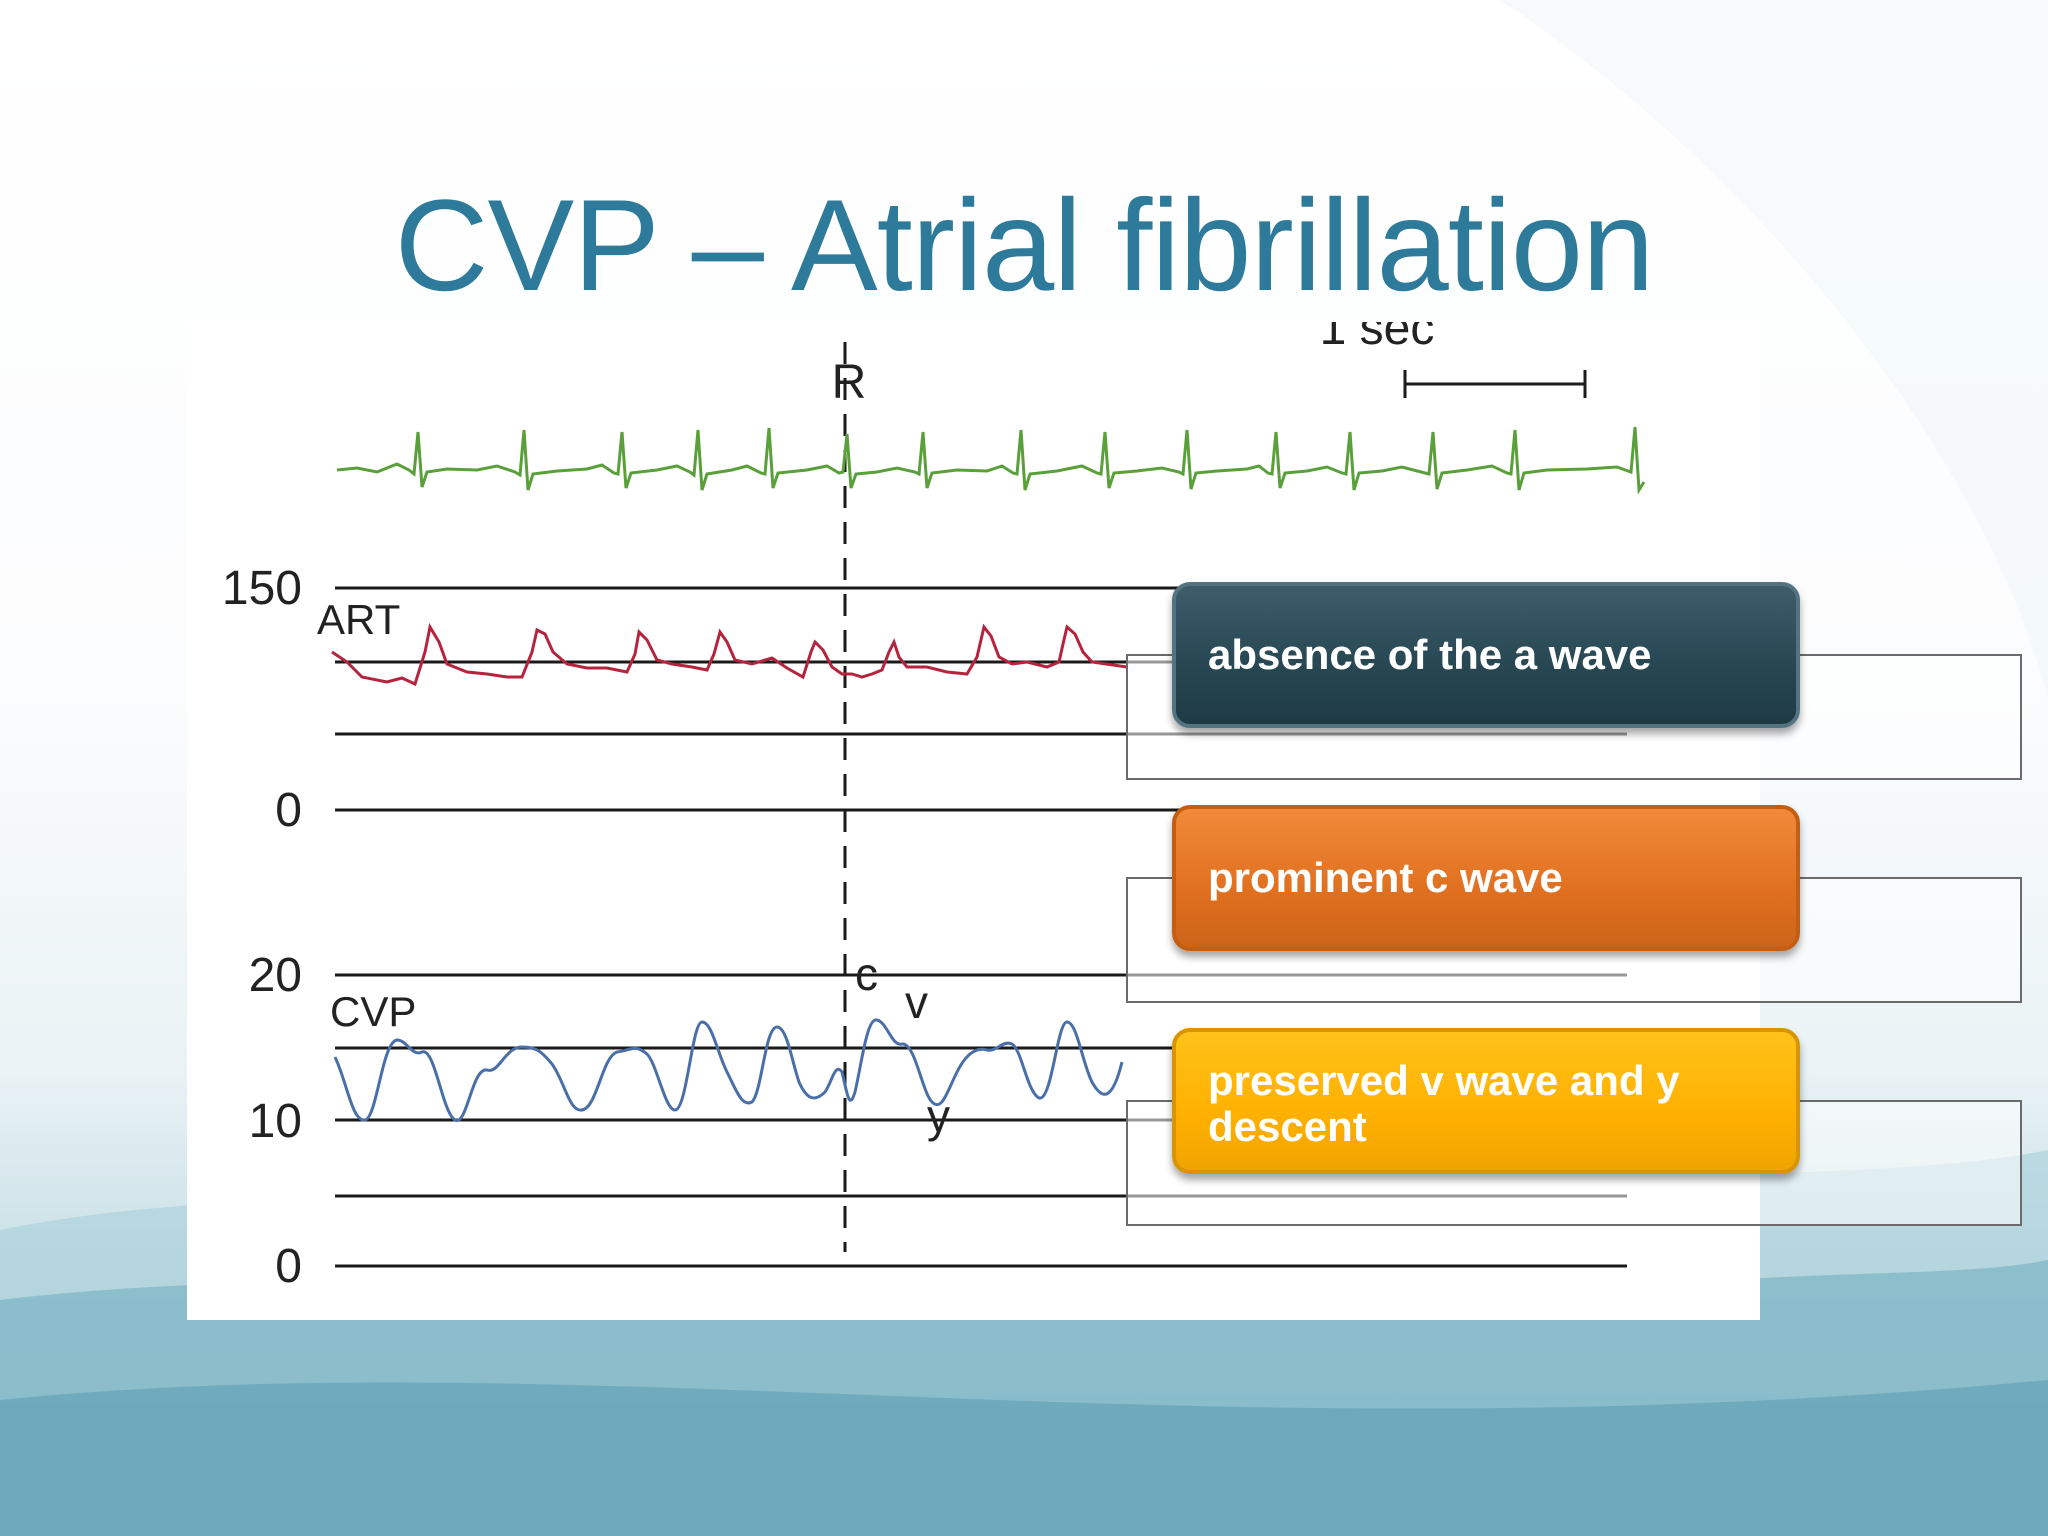 The height and width of the screenshot is (1536, 2048). What do you see at coordinates (262, 588) in the screenshot?
I see `art-tick-150: 150` at bounding box center [262, 588].